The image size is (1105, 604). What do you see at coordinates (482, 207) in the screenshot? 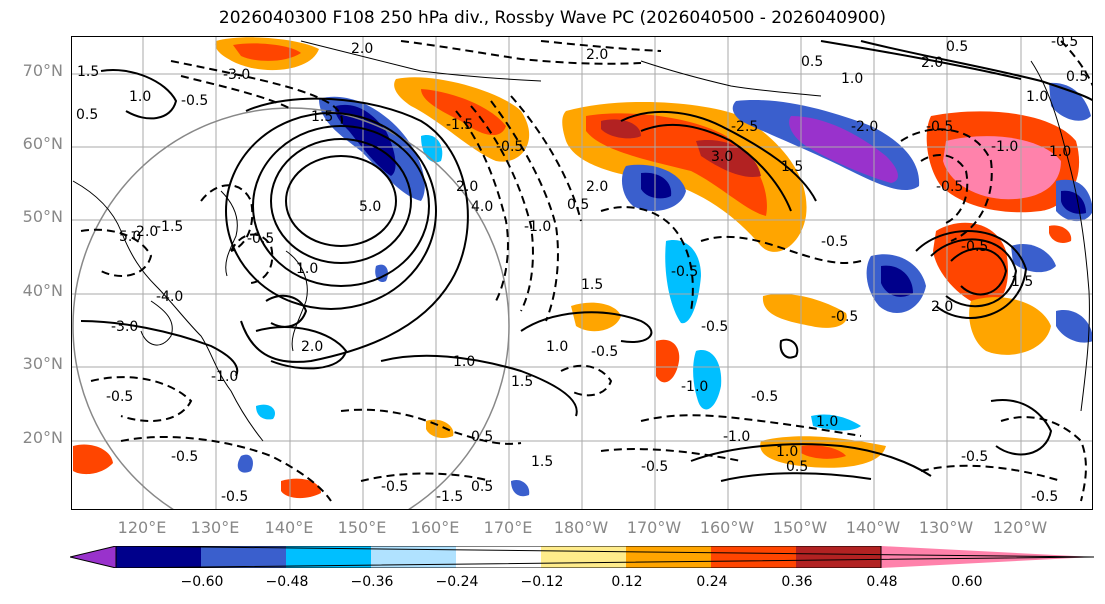
I see `contour-label: 4.0` at bounding box center [482, 207].